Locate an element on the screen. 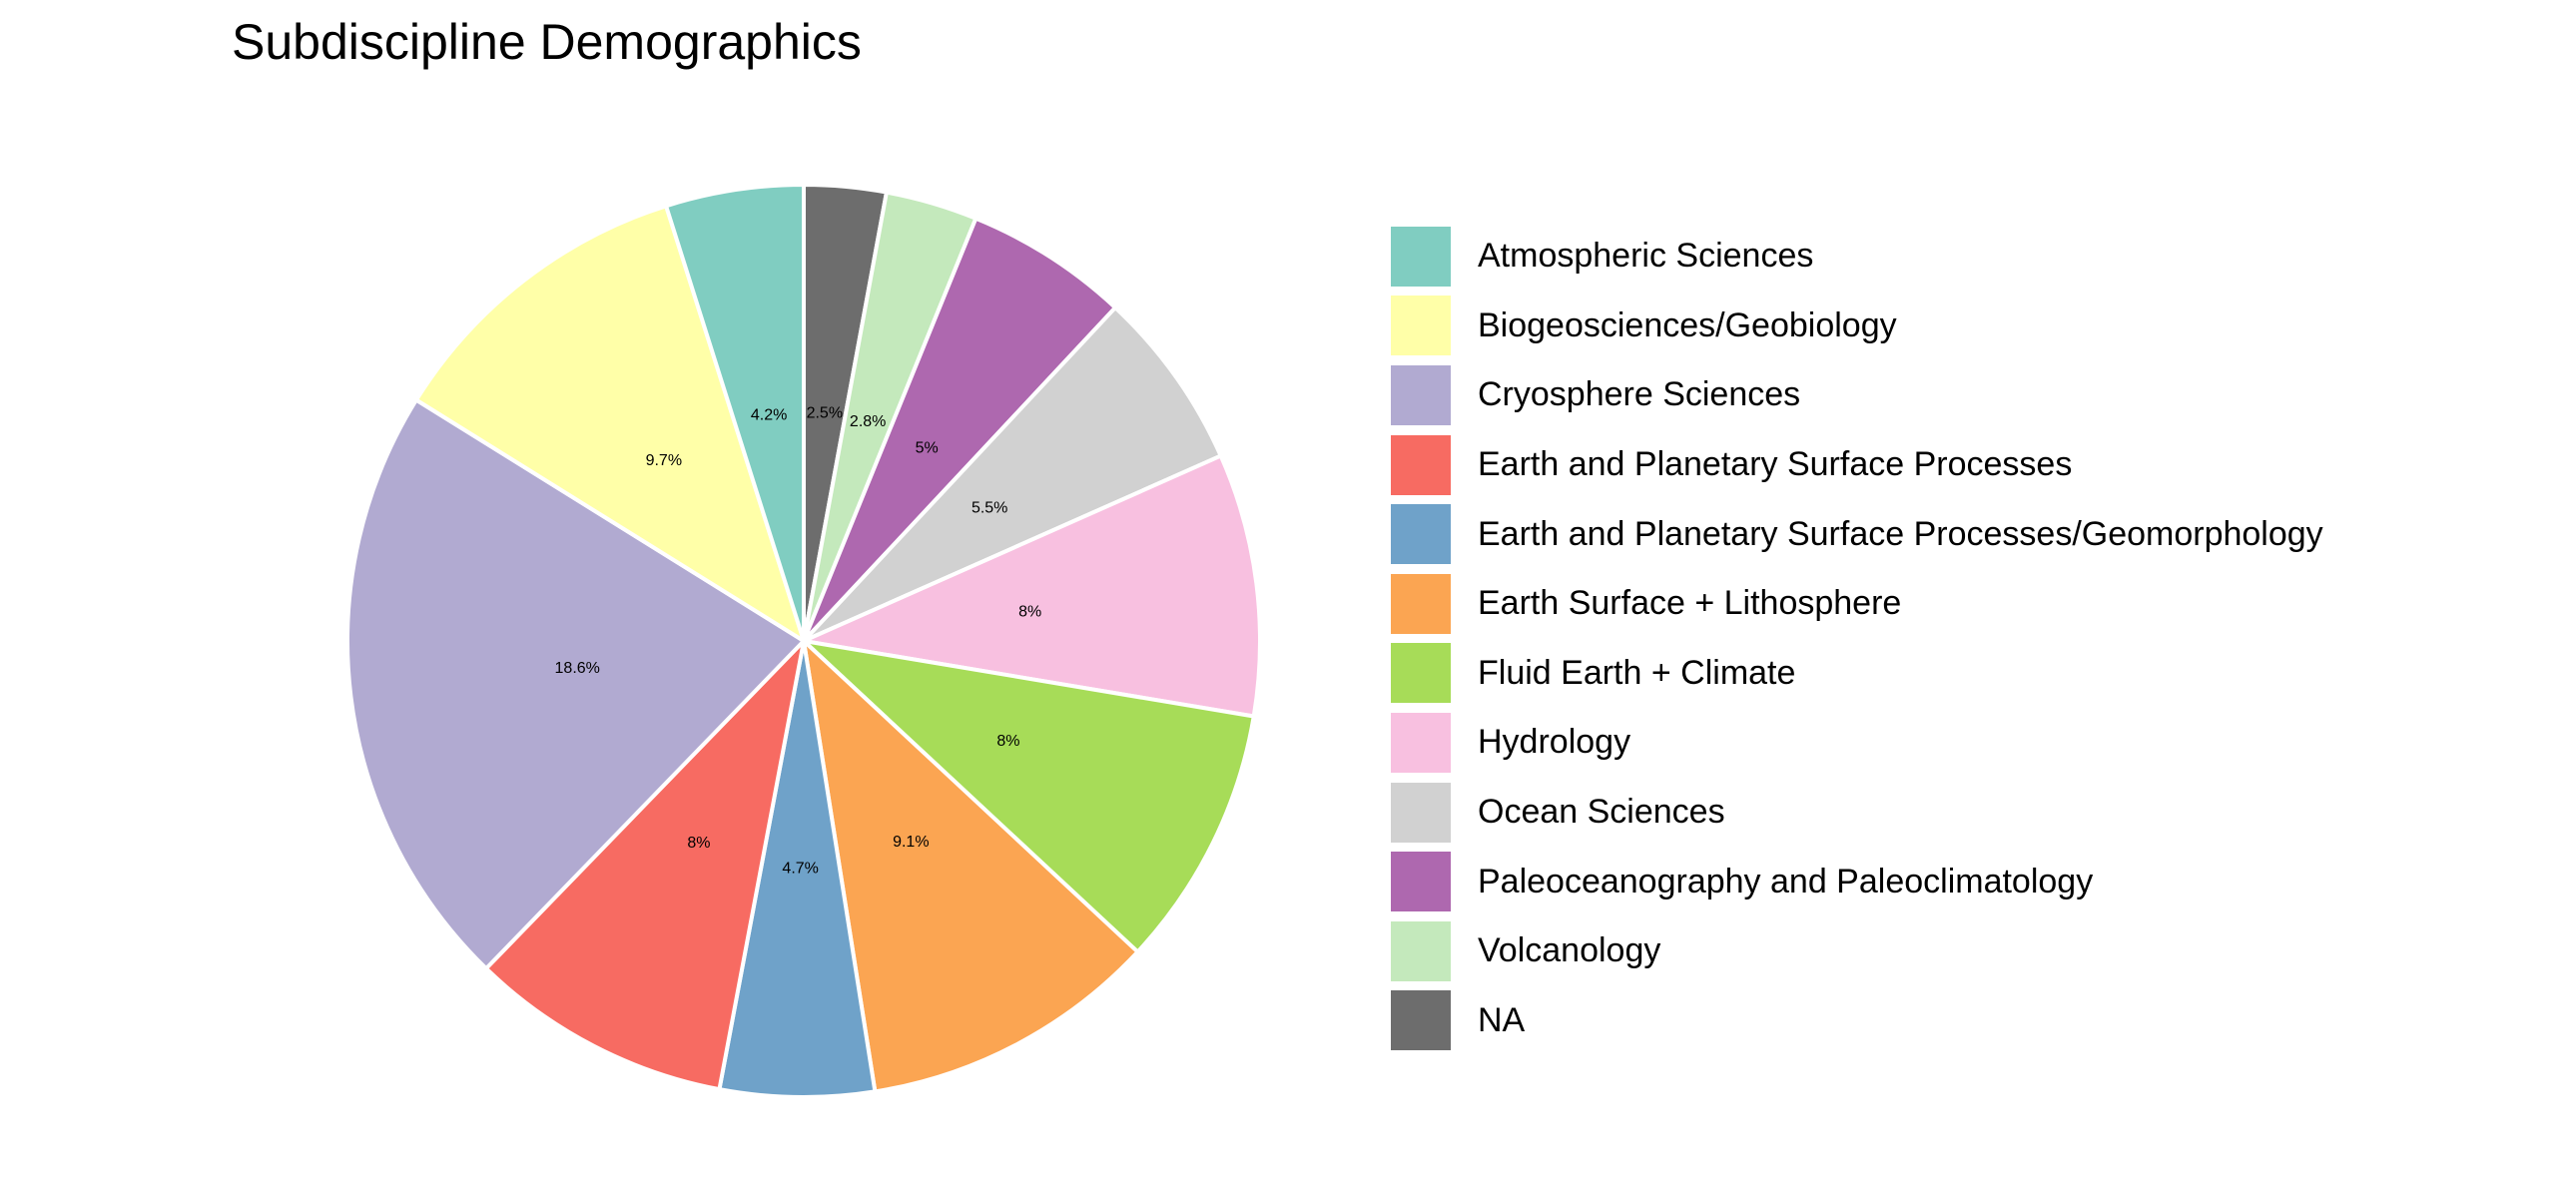 The image size is (2576, 1198). slice-value-label: 4.7% is located at coordinates (800, 869).